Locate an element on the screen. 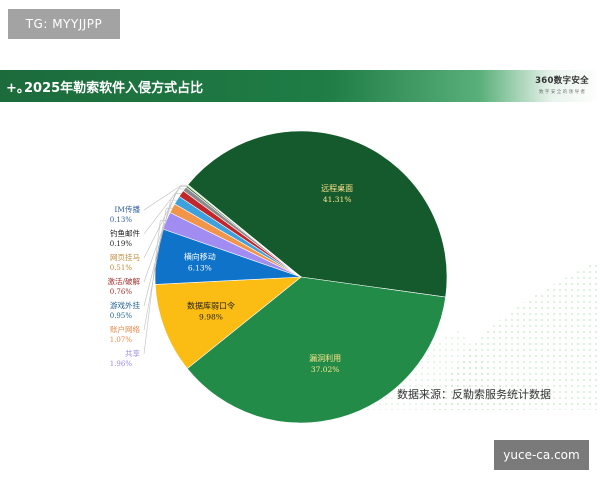 This screenshot has height=480, width=600. slice-label: 数据库弱口令 is located at coordinates (211, 305).